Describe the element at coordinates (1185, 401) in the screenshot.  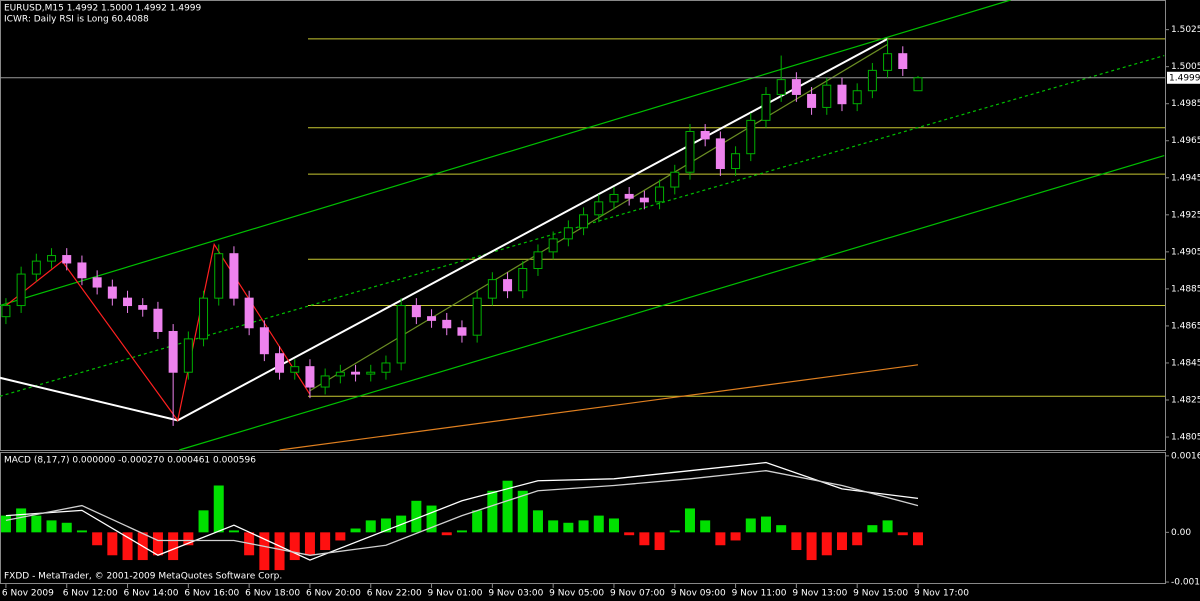
I see `y-tick-label: 1.4825` at that location.